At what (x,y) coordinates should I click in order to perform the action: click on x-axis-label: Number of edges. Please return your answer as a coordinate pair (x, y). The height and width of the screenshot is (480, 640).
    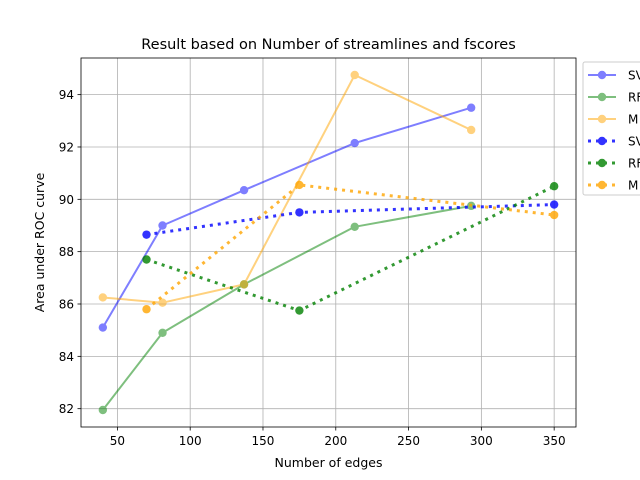
    Looking at the image, I should click on (329, 462).